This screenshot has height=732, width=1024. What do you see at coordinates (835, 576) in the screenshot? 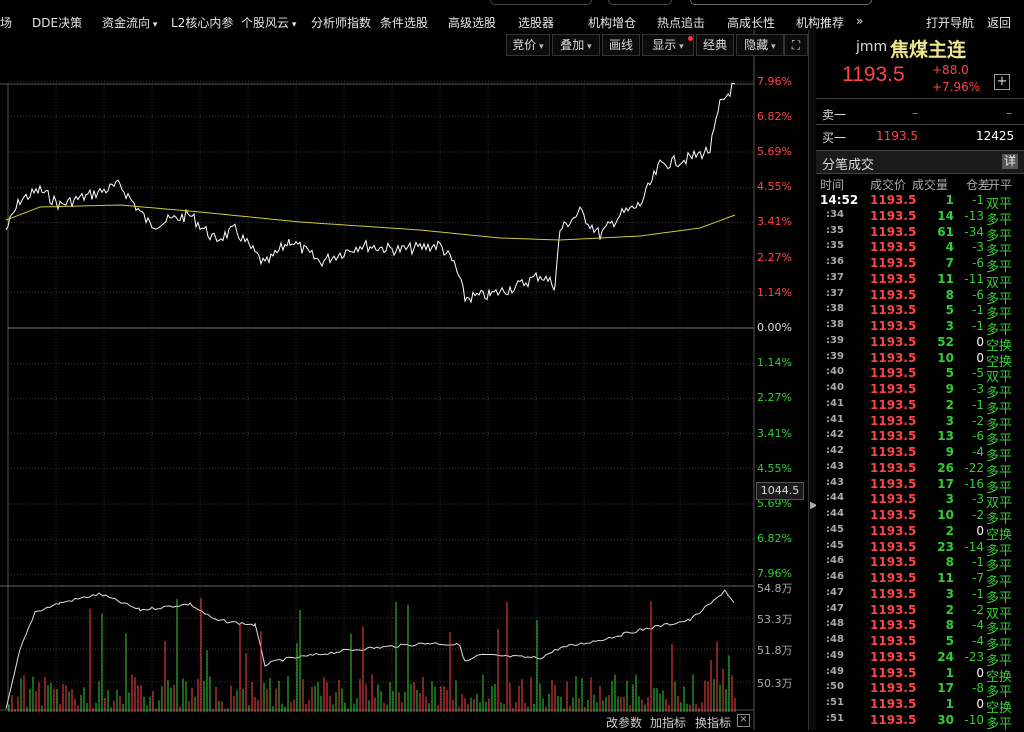
I see `tick-time: :46` at bounding box center [835, 576].